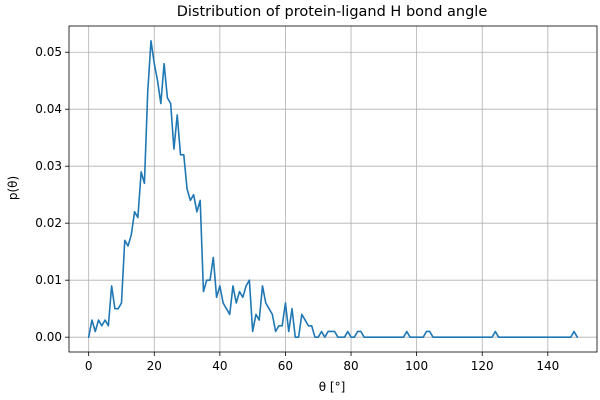  Describe the element at coordinates (48, 109) in the screenshot. I see `y-tick-label: 0.04` at that location.